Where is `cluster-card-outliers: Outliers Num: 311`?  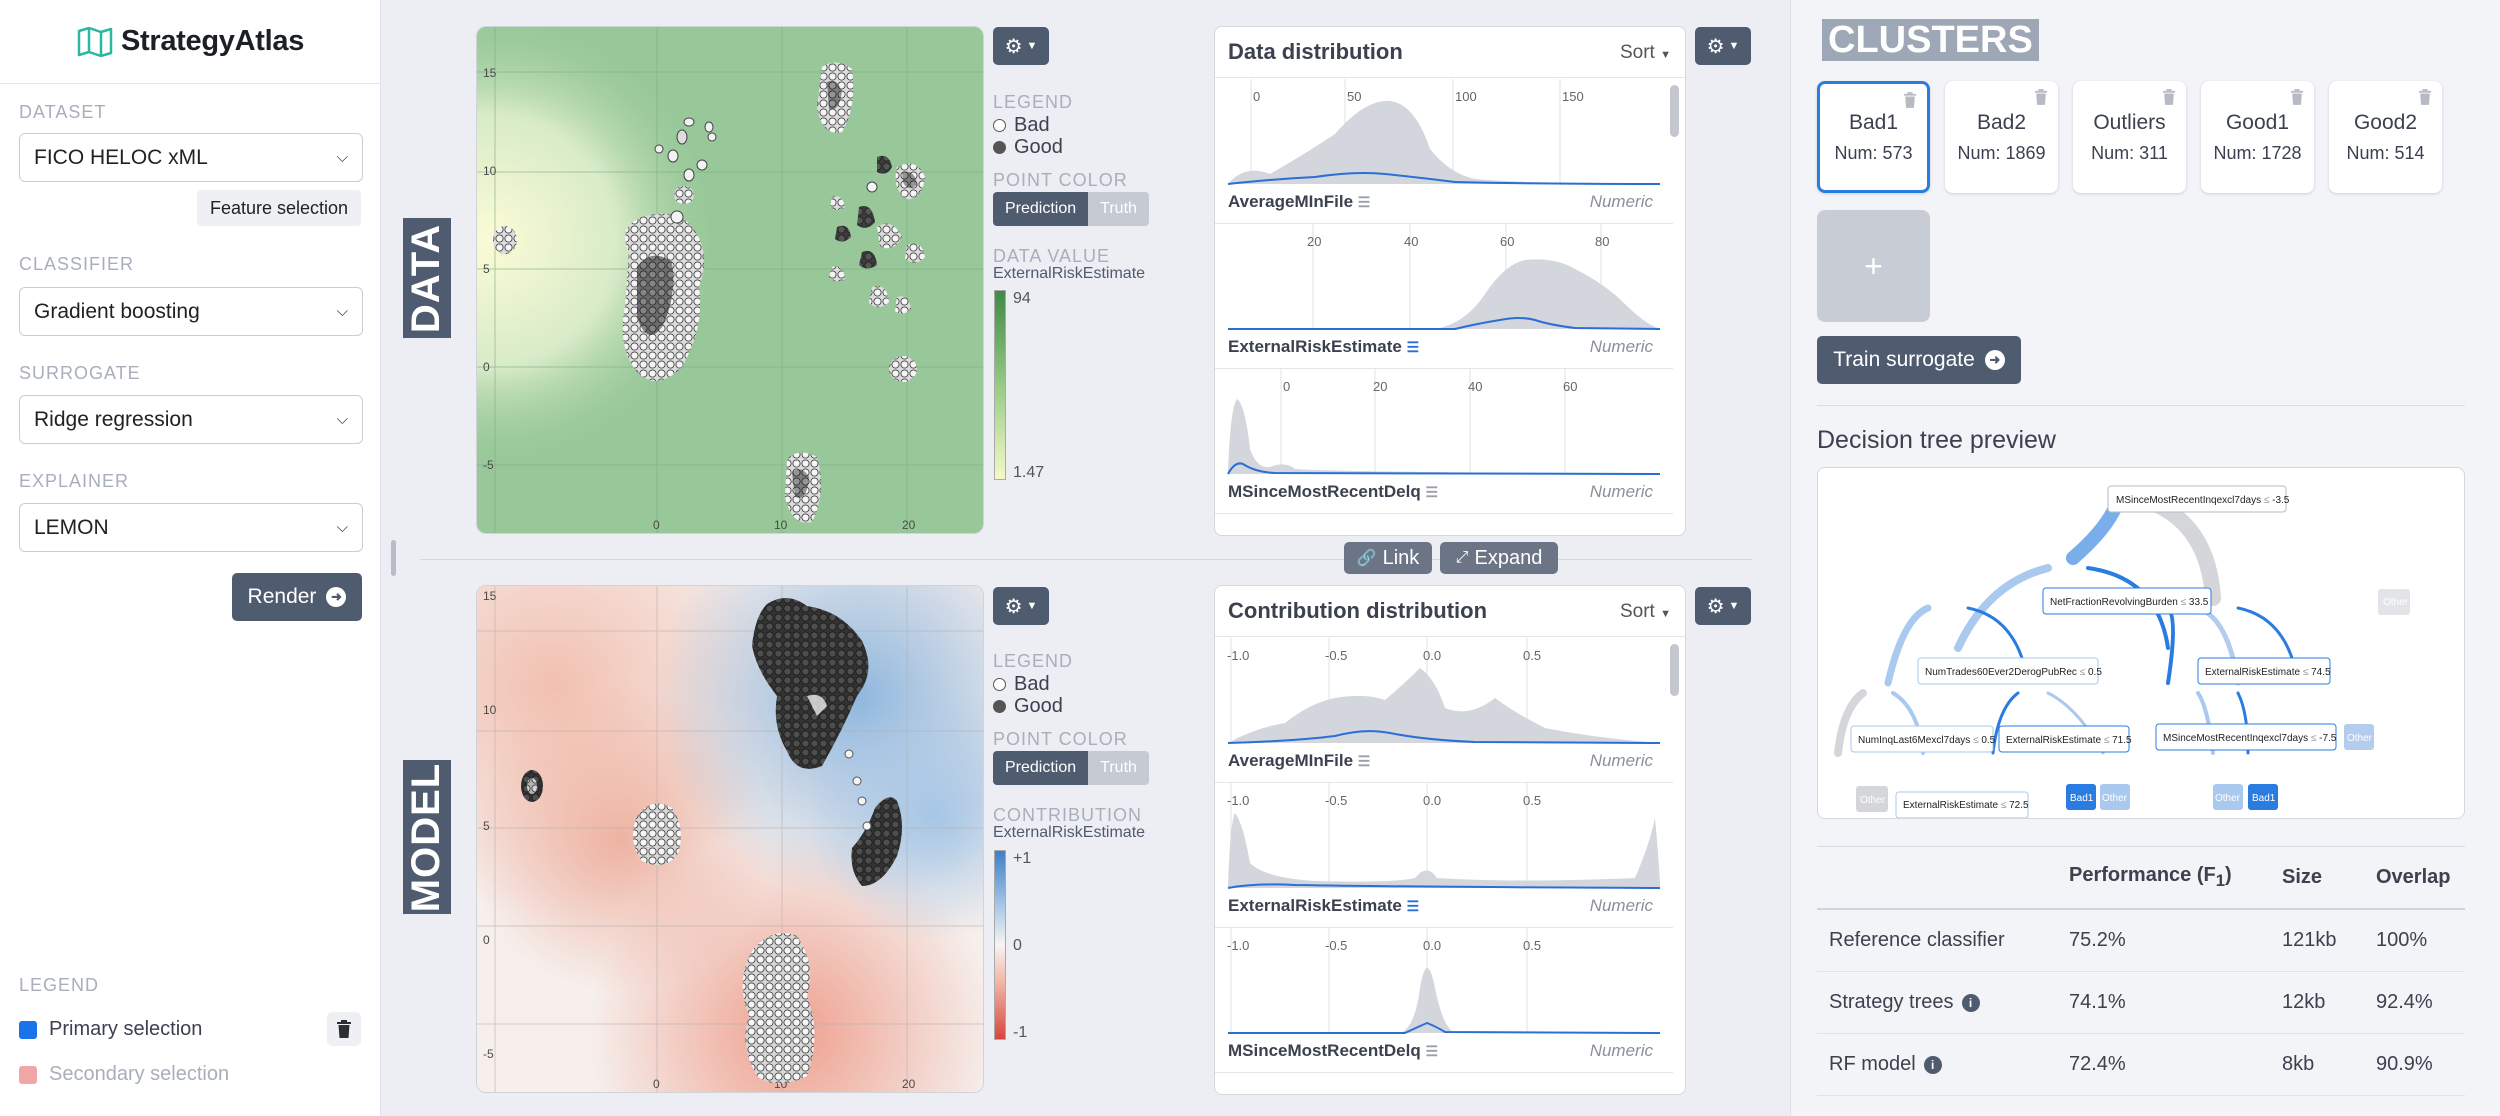
cluster-card-outliers: Outliers Num: 311 is located at coordinates (2129, 137).